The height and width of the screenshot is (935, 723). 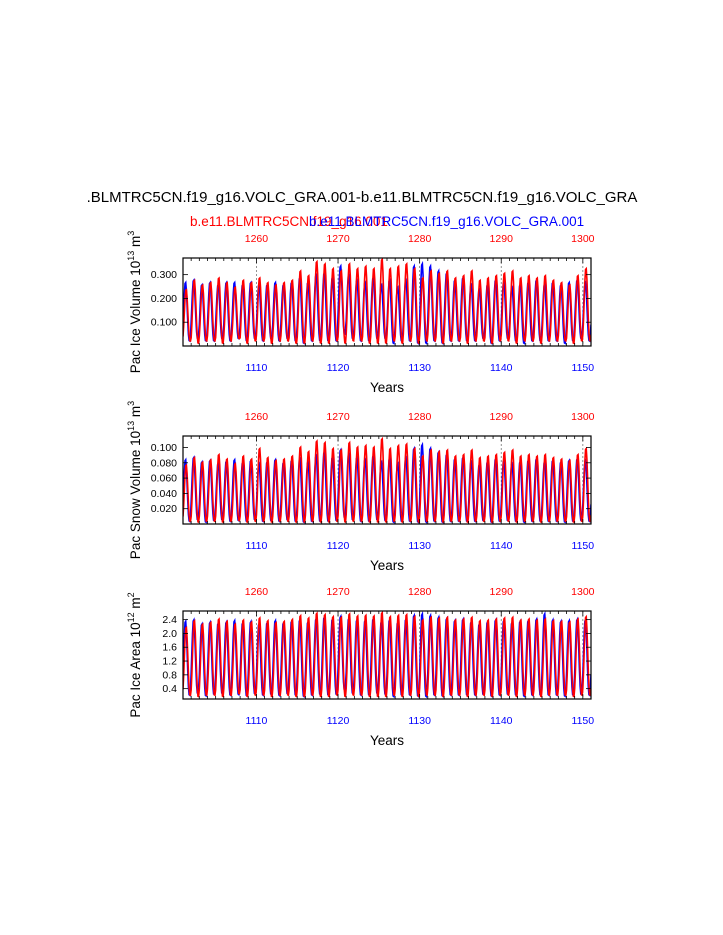 What do you see at coordinates (134, 480) in the screenshot?
I see `y-axis-label: Pac Snow Volume 1013 m3` at bounding box center [134, 480].